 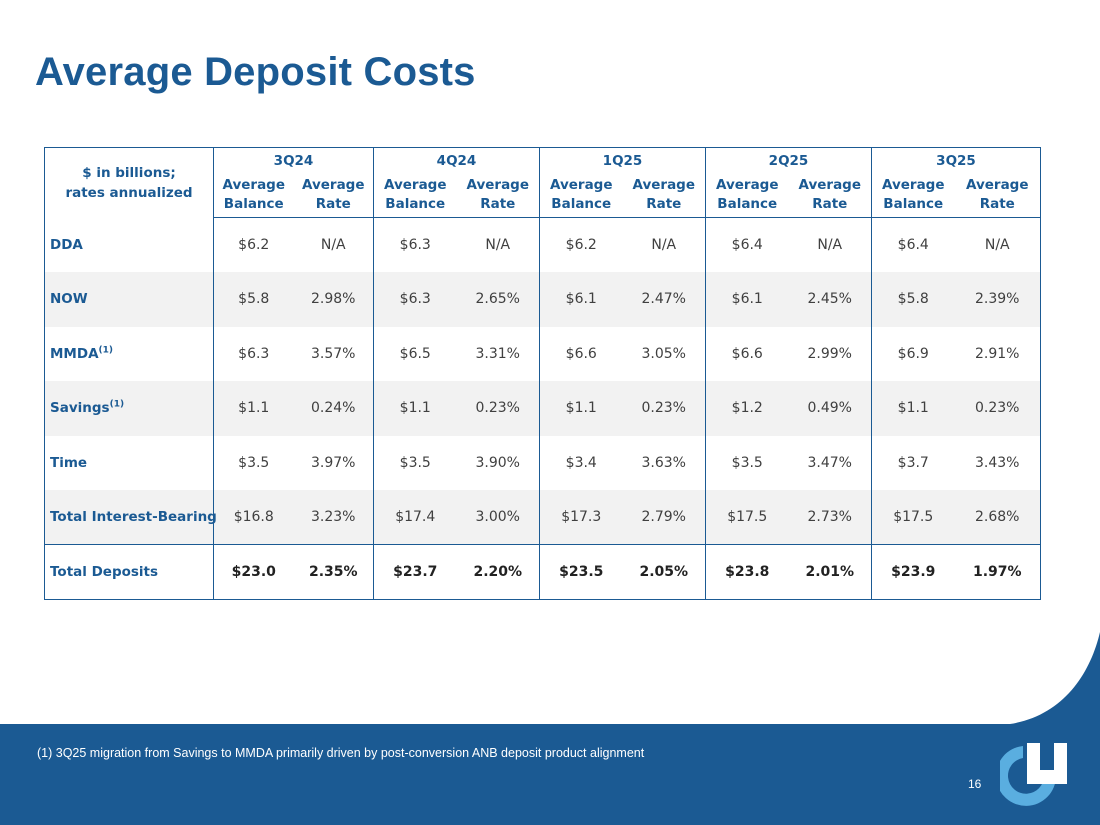 What do you see at coordinates (913, 571) in the screenshot?
I see `balance-cell: $23.9` at bounding box center [913, 571].